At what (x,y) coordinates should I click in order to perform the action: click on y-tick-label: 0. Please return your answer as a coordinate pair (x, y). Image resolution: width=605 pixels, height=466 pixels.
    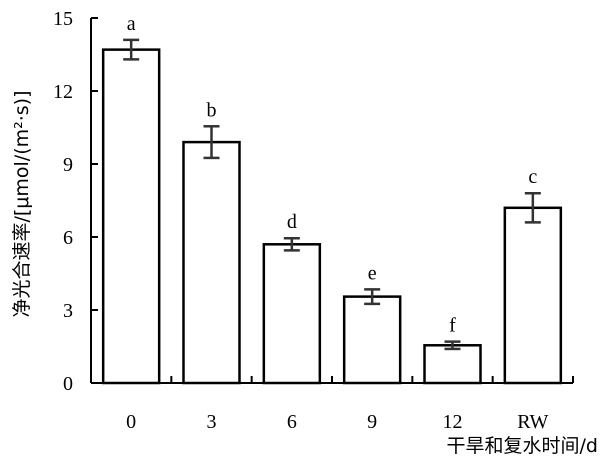
    Looking at the image, I should click on (68, 384).